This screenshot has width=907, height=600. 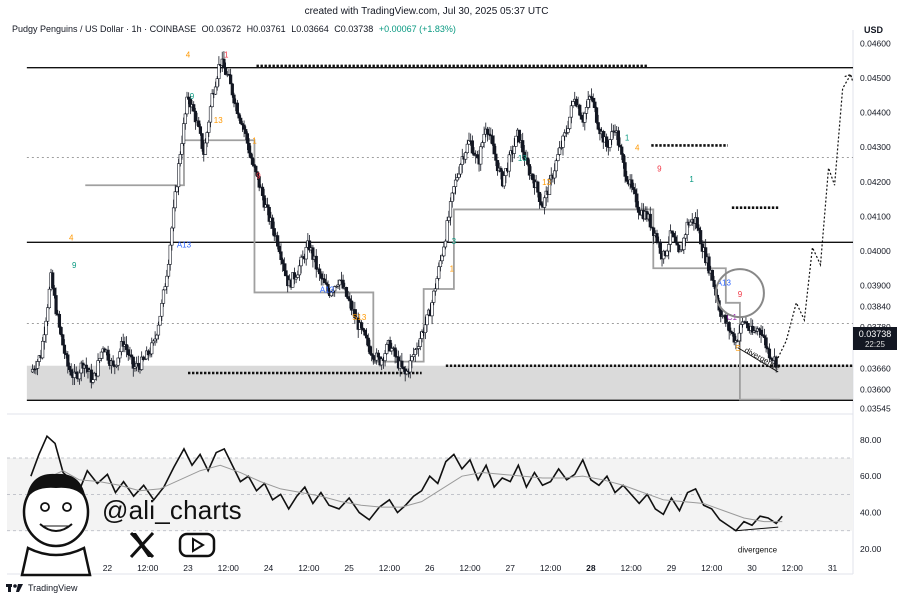 I want to click on rsi-tick-label: 60.00, so click(x=871, y=476).